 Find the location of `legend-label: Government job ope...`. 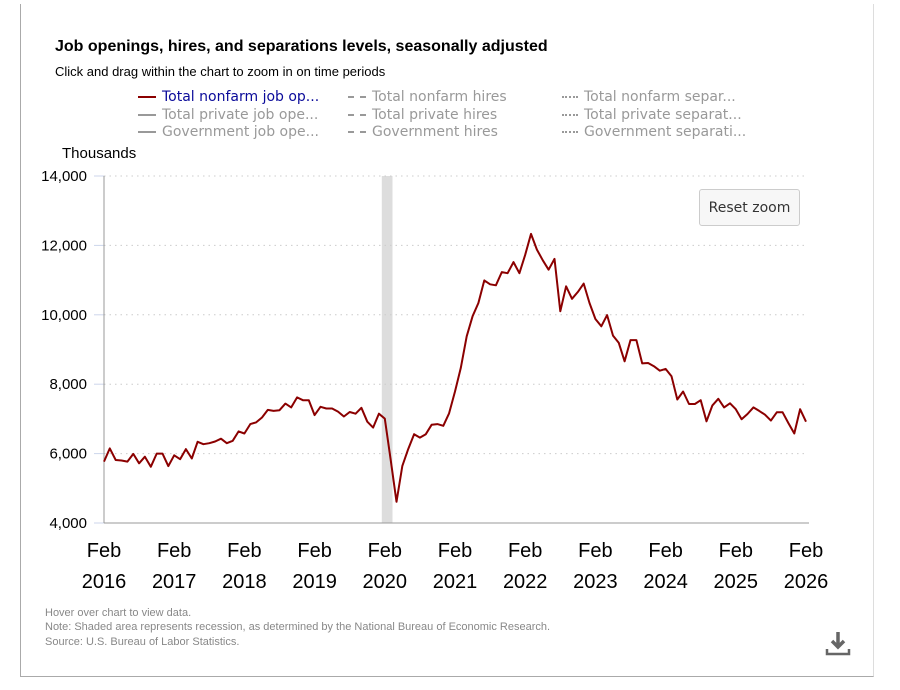

legend-label: Government job ope... is located at coordinates (240, 132).